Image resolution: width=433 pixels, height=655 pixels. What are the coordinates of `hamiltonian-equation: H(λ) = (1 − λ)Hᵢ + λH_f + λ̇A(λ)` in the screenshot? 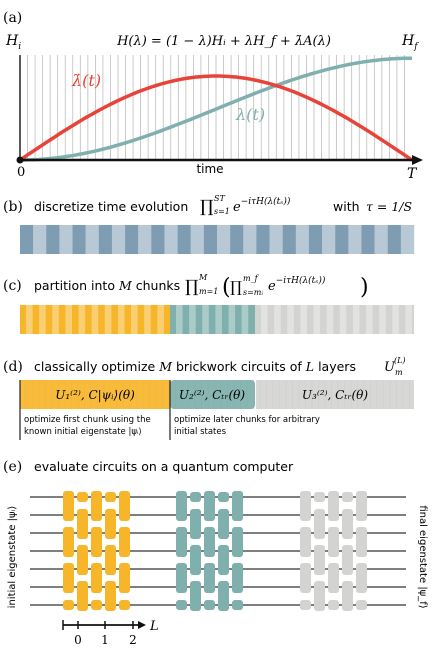 It's located at (223, 41).